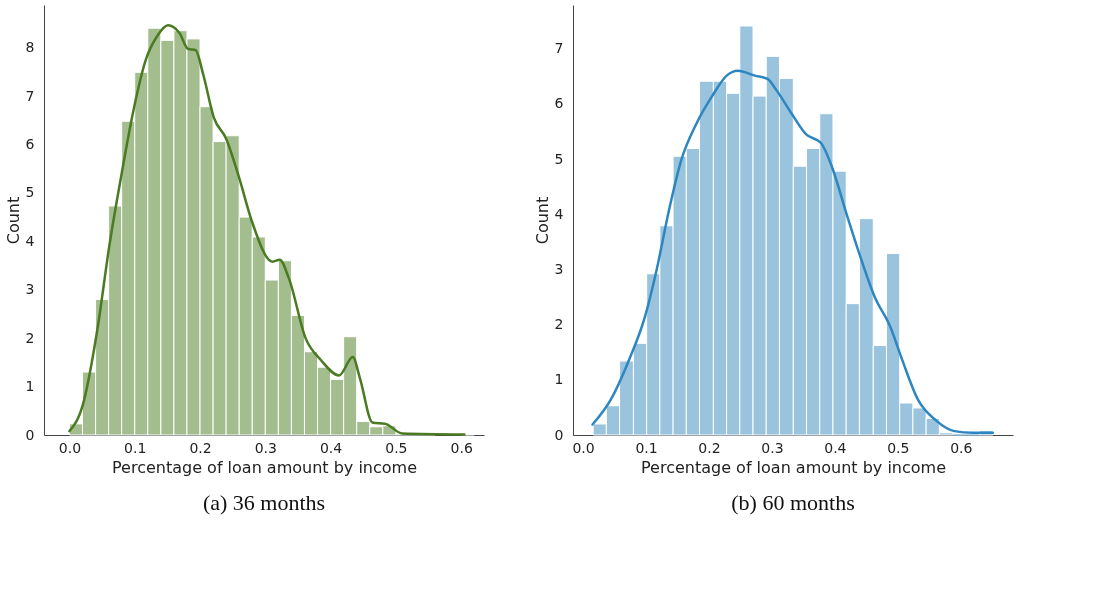 The height and width of the screenshot is (589, 1093). I want to click on y-tick-label: 8, so click(30, 47).